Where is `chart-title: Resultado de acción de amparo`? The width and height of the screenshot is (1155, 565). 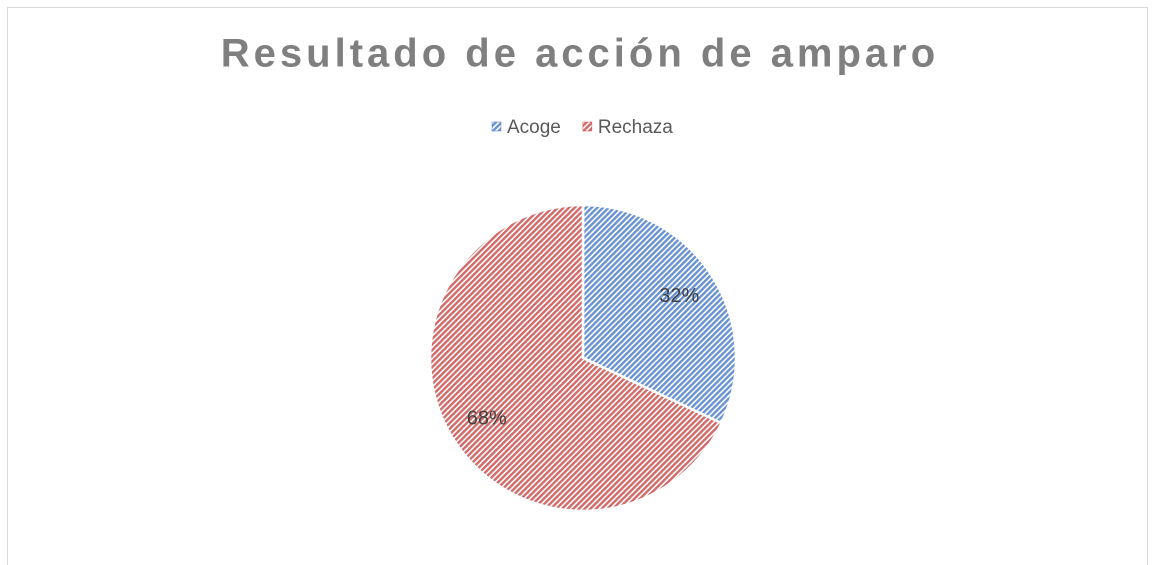
chart-title: Resultado de acción de amparo is located at coordinates (580, 54).